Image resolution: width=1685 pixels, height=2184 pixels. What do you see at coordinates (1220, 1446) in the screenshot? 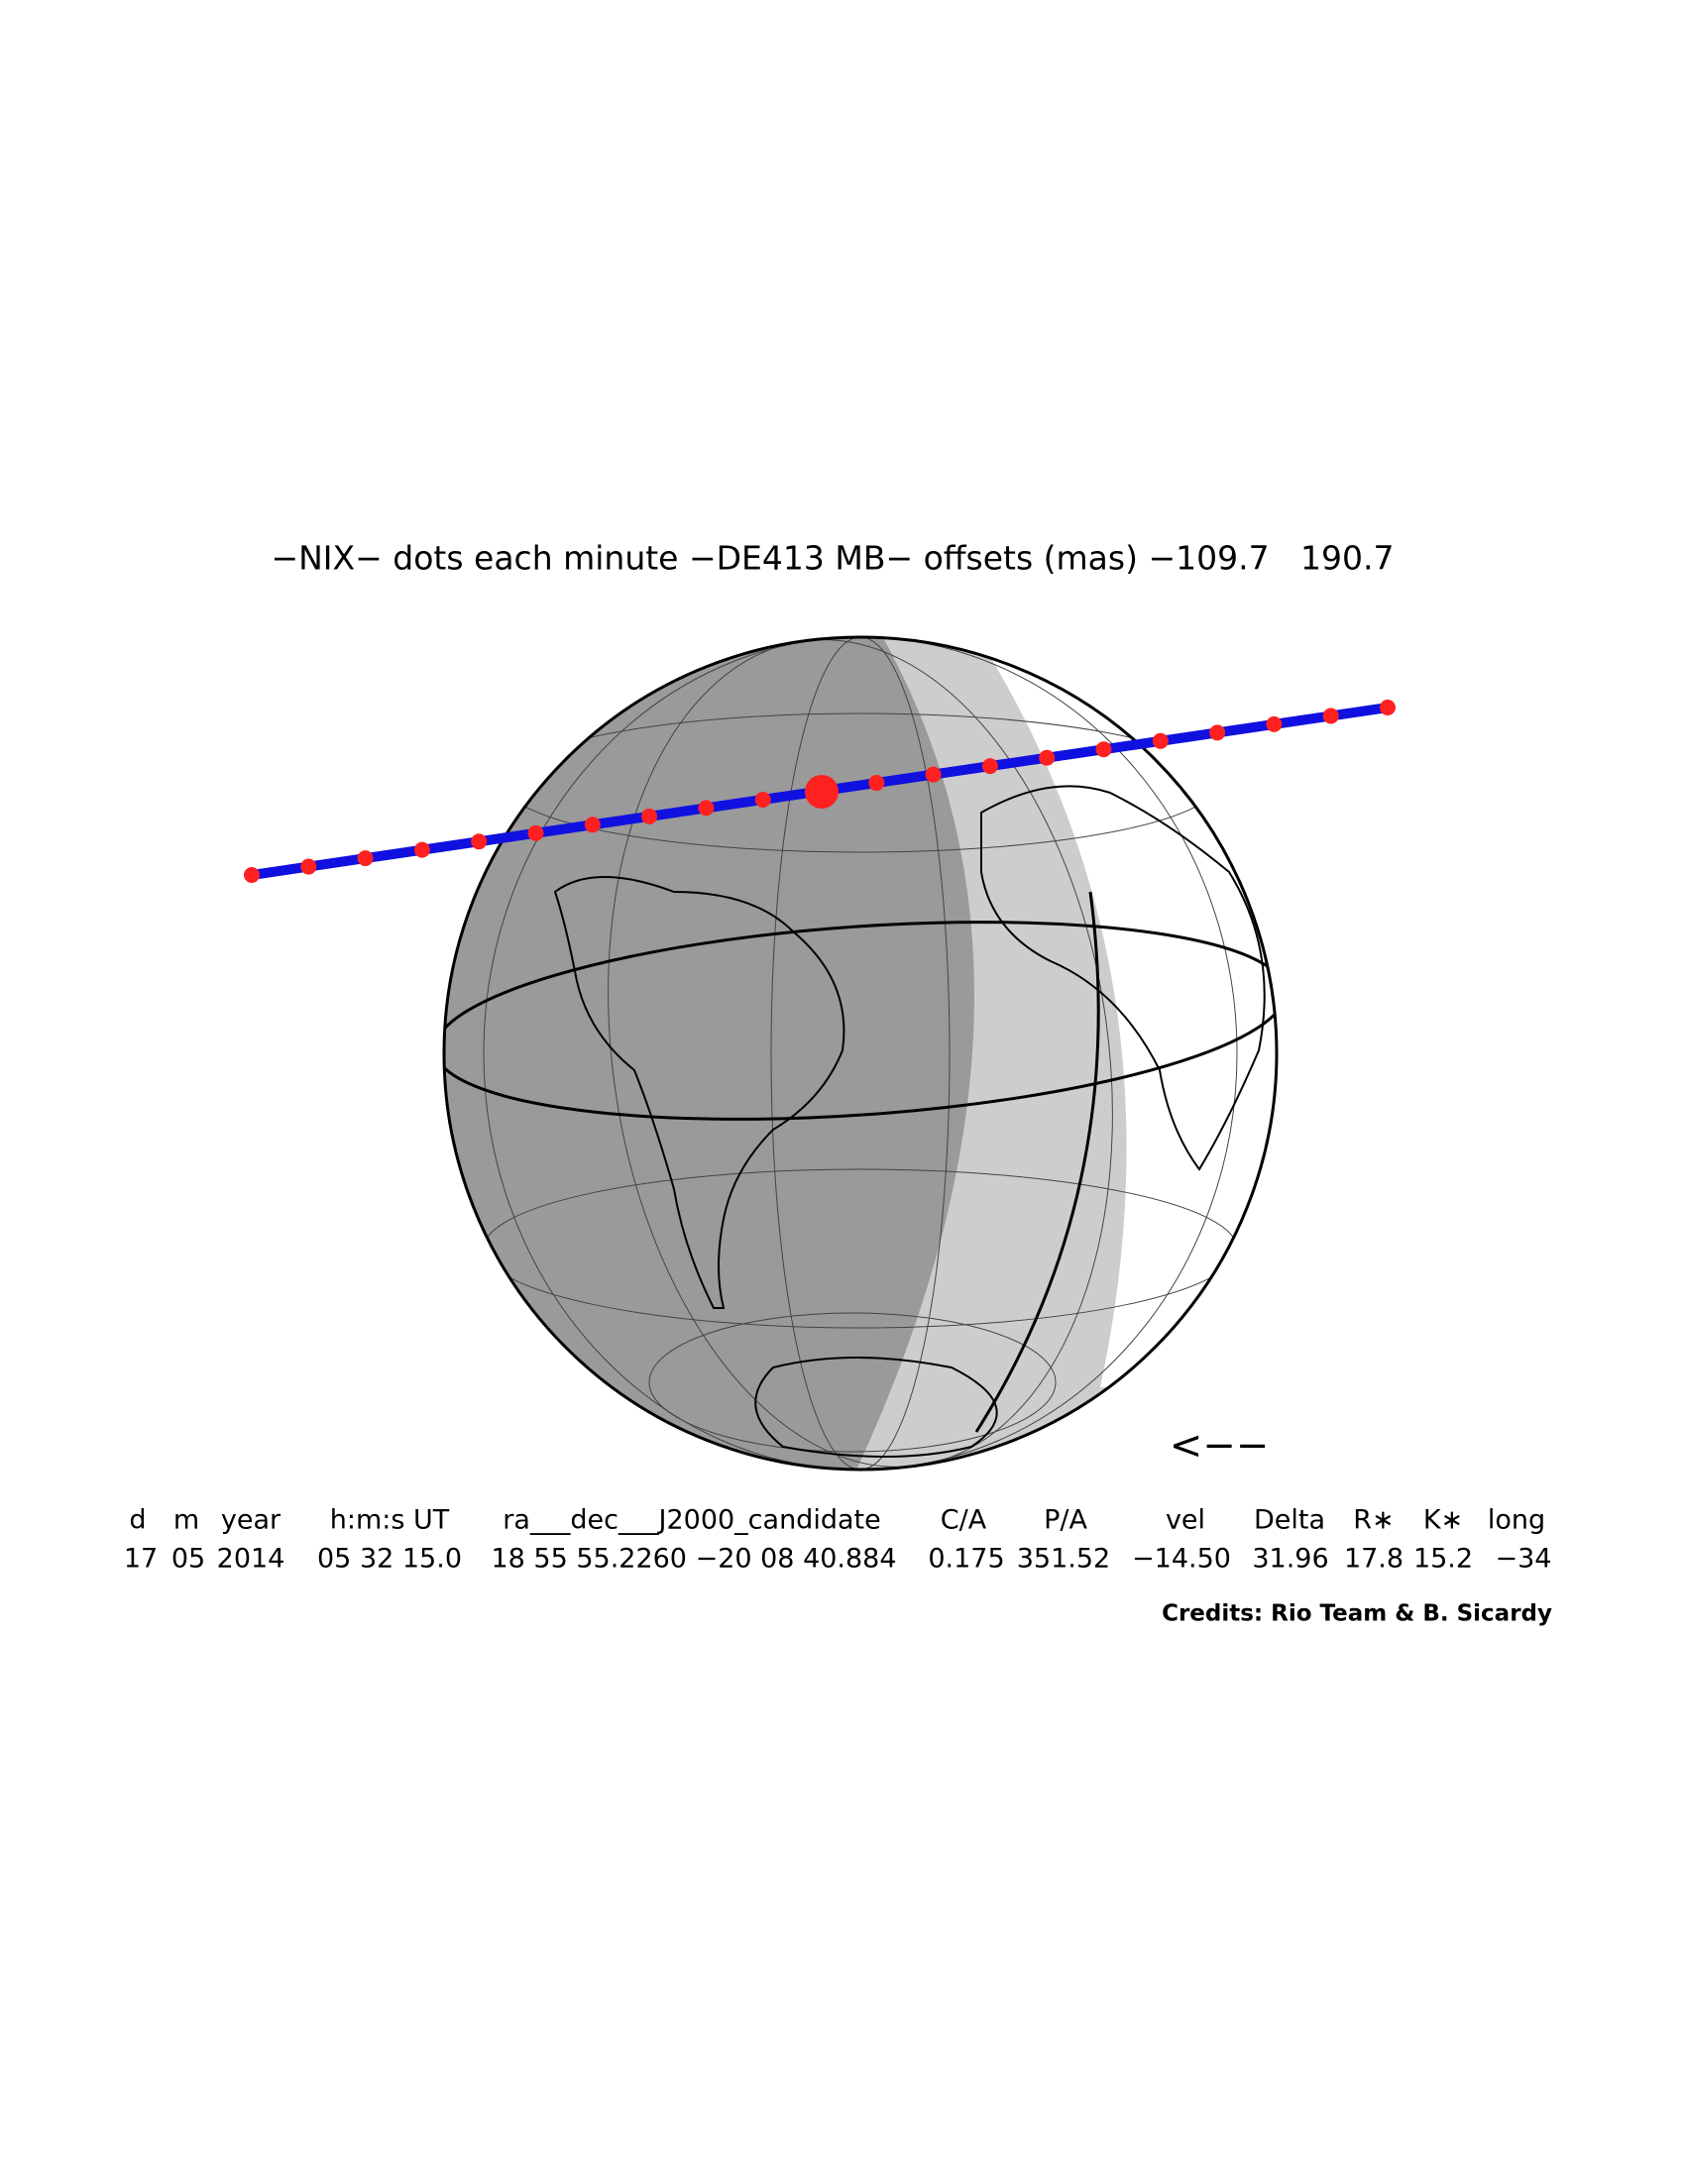
I see `direction-arrow: <−−` at bounding box center [1220, 1446].